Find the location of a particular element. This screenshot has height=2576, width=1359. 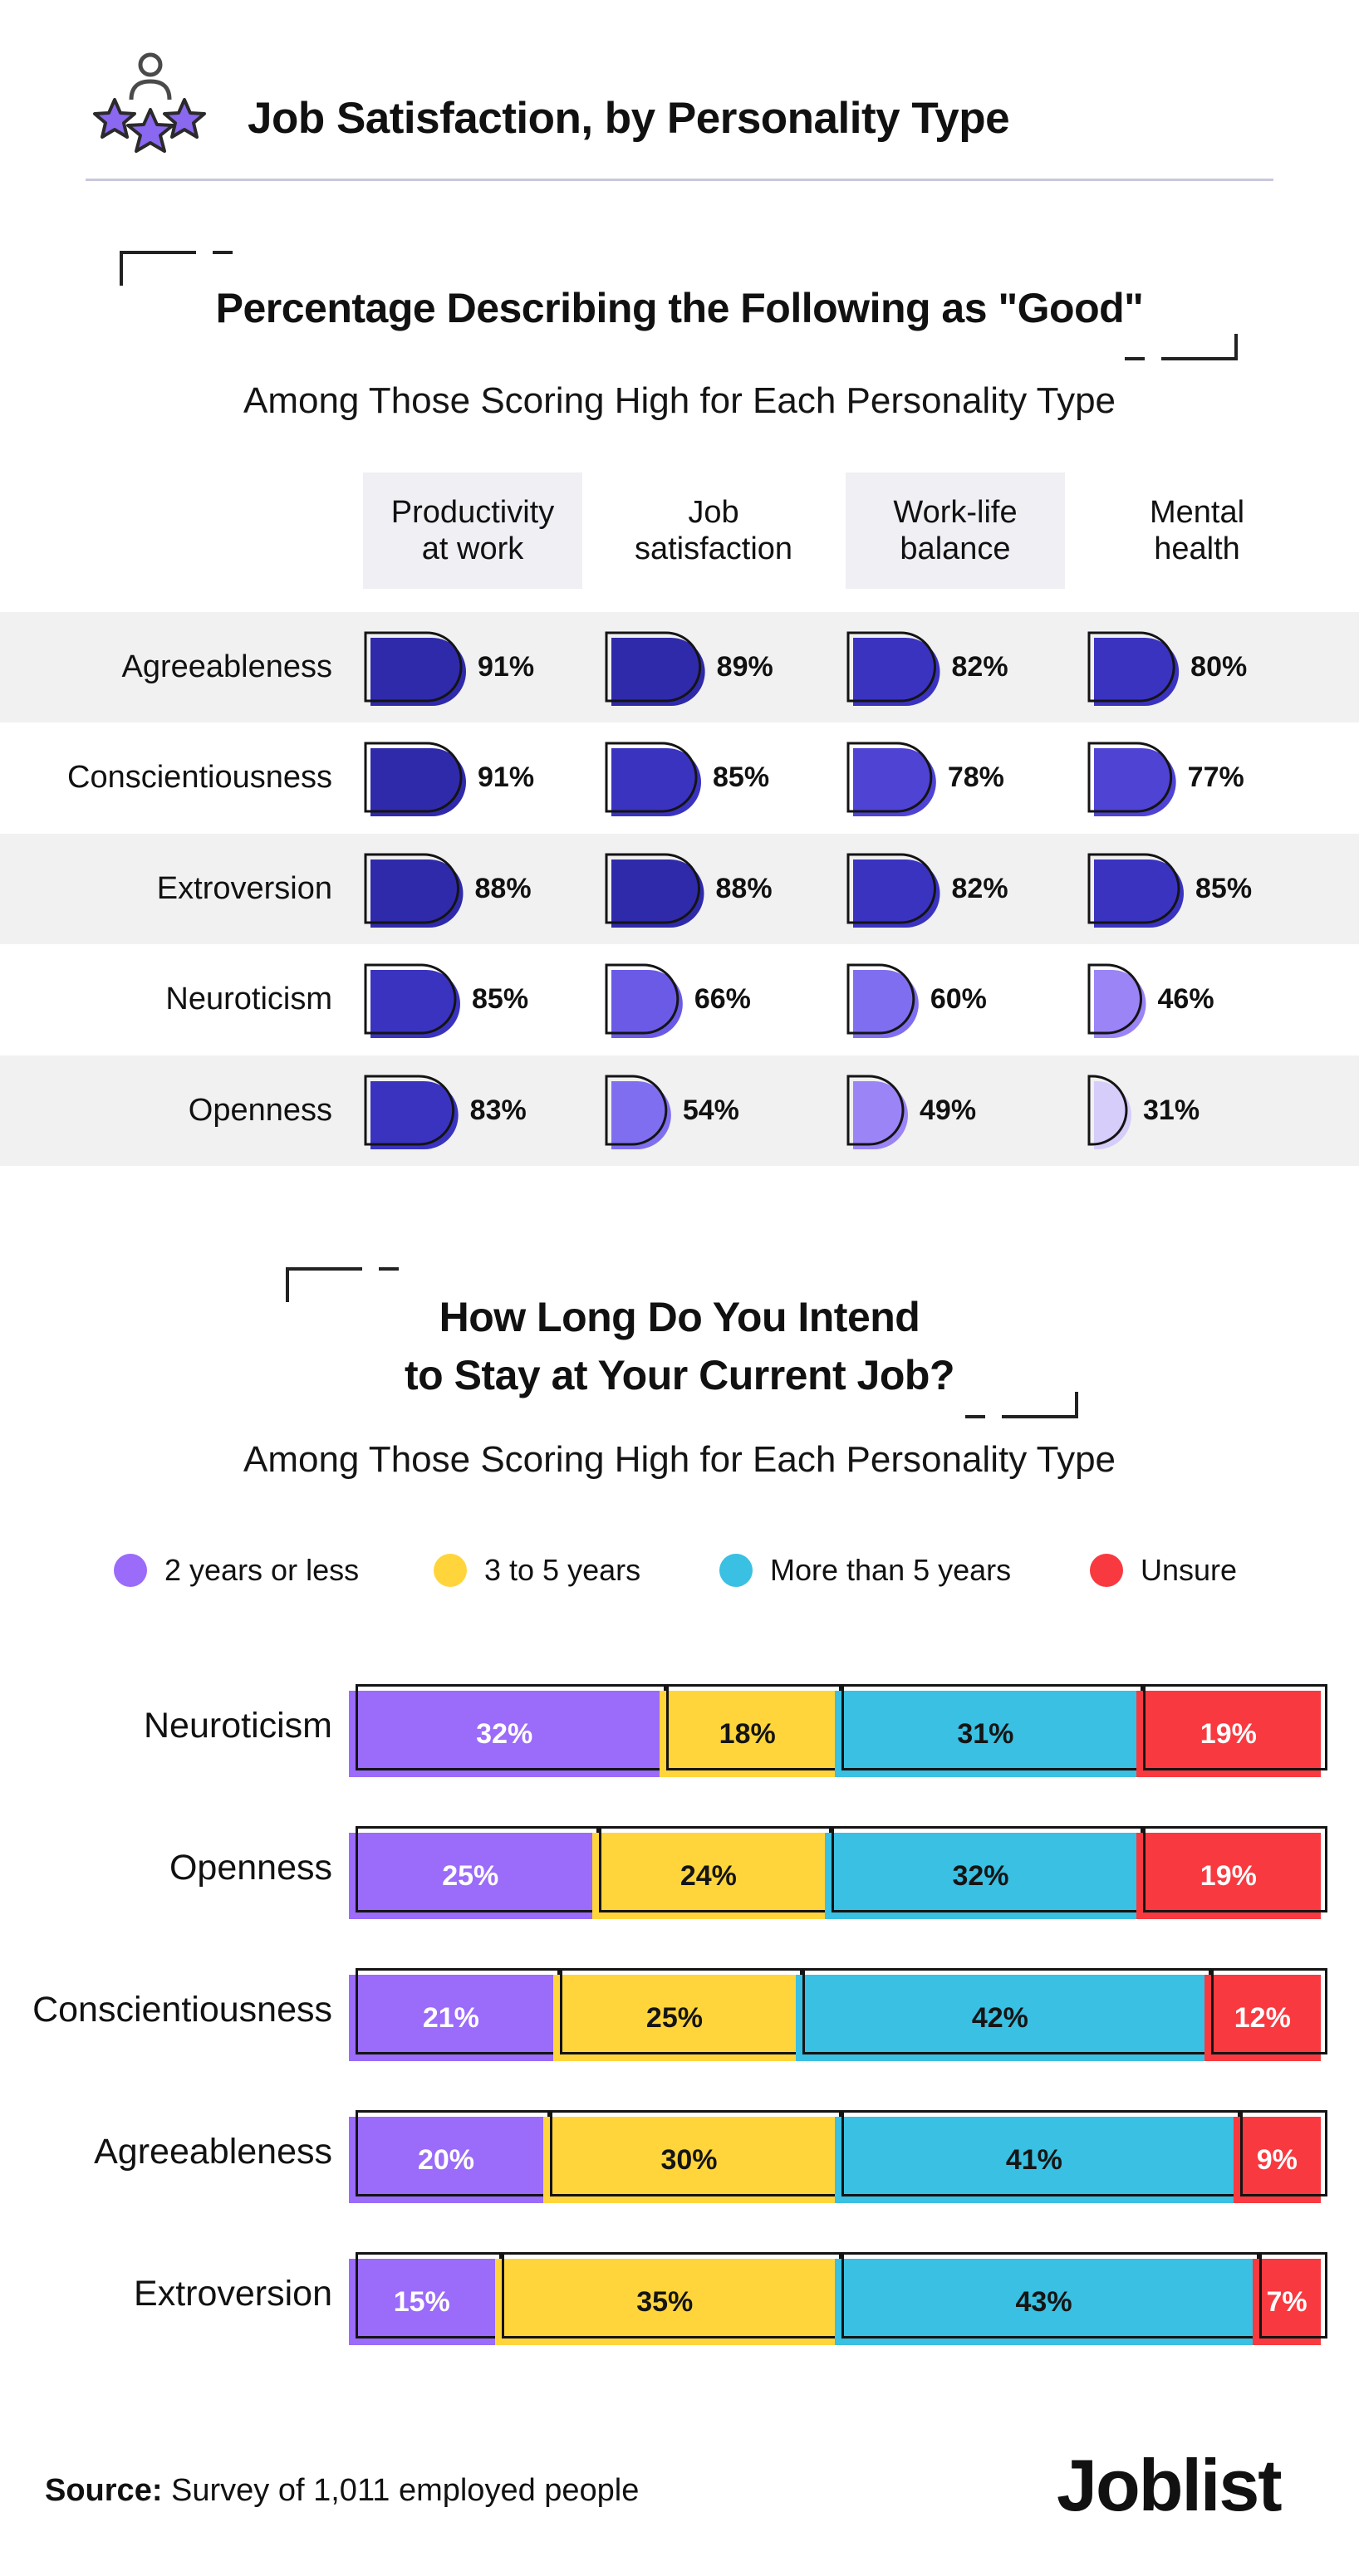

column-header-productivity: Productivity at work is located at coordinates (472, 531).